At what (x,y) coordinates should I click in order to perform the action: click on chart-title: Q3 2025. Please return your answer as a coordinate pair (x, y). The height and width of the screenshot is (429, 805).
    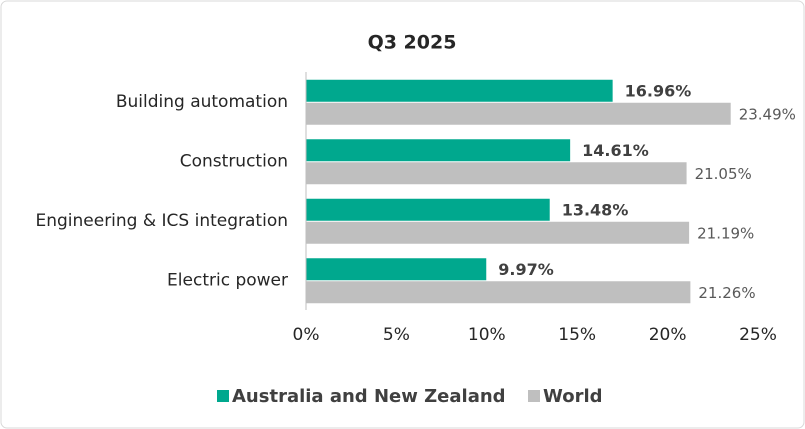
    Looking at the image, I should click on (412, 43).